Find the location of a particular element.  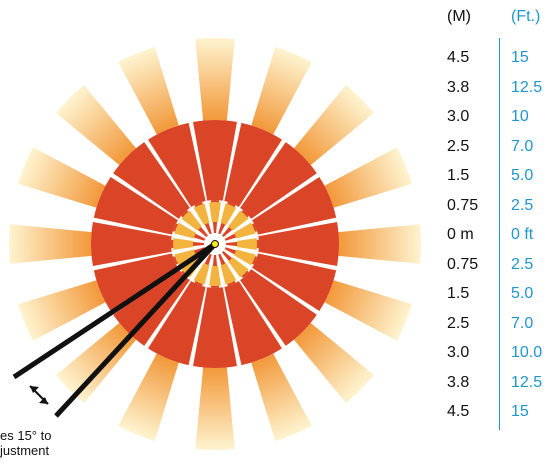

angle-arrowhead-lower is located at coordinates (43, 400).